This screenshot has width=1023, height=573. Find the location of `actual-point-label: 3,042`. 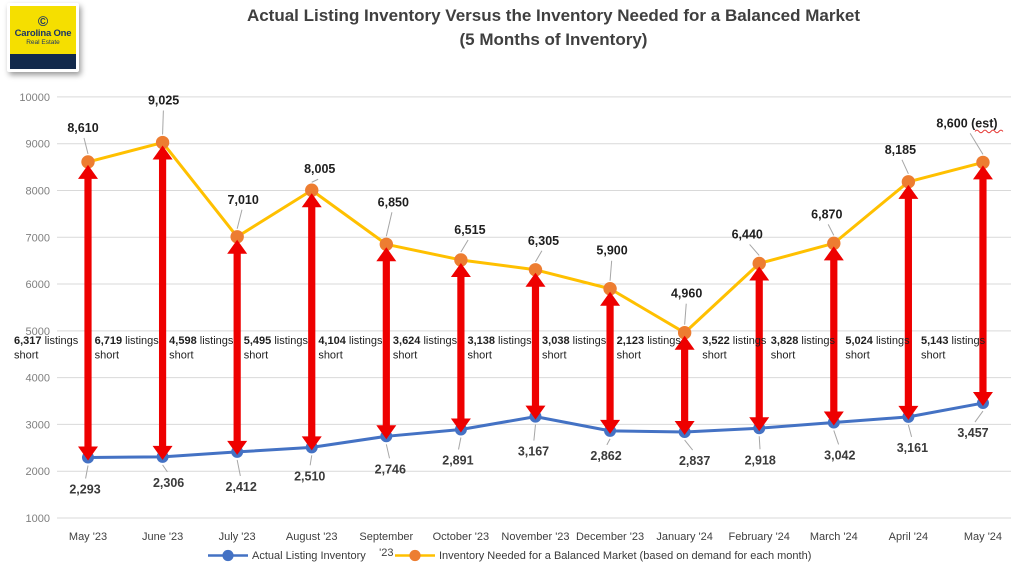

actual-point-label: 3,042 is located at coordinates (839, 455).